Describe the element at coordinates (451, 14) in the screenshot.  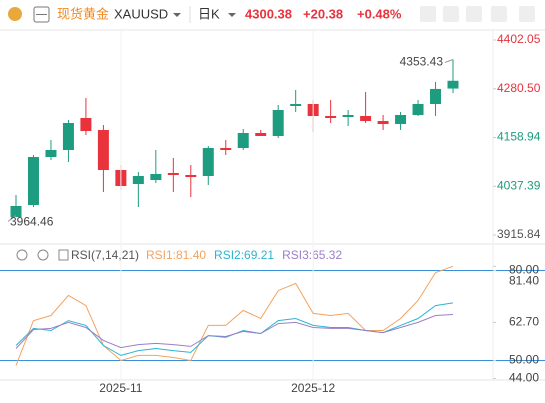
I see `draw-button` at that location.